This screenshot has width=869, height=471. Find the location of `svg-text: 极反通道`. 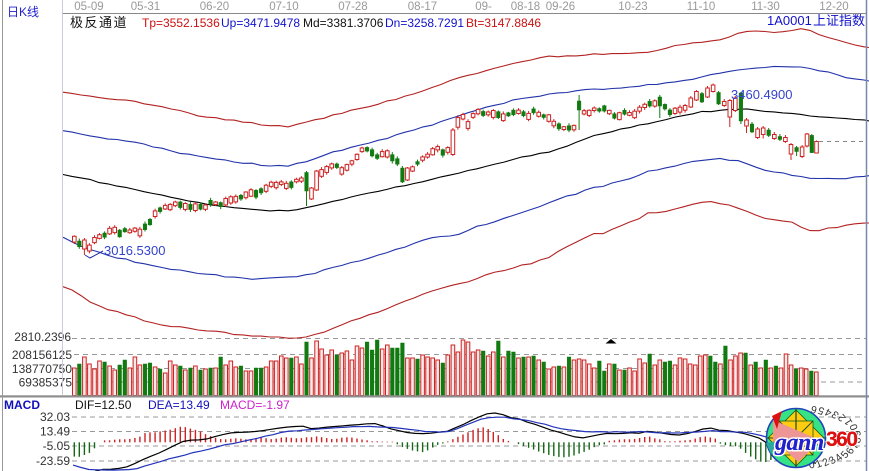

svg-text: 极反通道 is located at coordinates (99, 22).